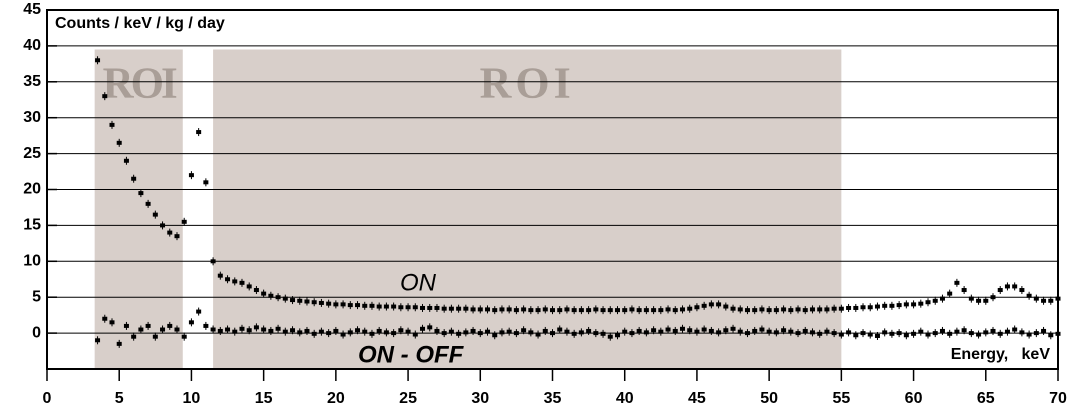 The width and height of the screenshot is (1072, 415). Describe the element at coordinates (264, 398) in the screenshot. I see `x-tick-label: 15` at that location.